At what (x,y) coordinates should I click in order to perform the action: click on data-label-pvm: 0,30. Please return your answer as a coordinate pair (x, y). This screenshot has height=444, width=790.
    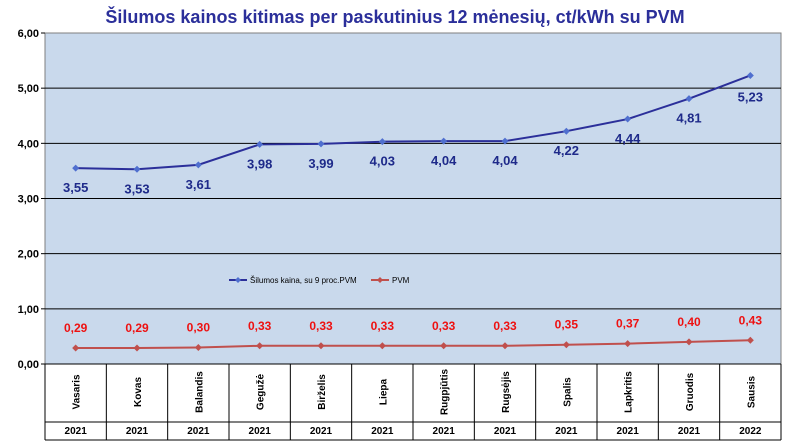
    Looking at the image, I should click on (199, 327).